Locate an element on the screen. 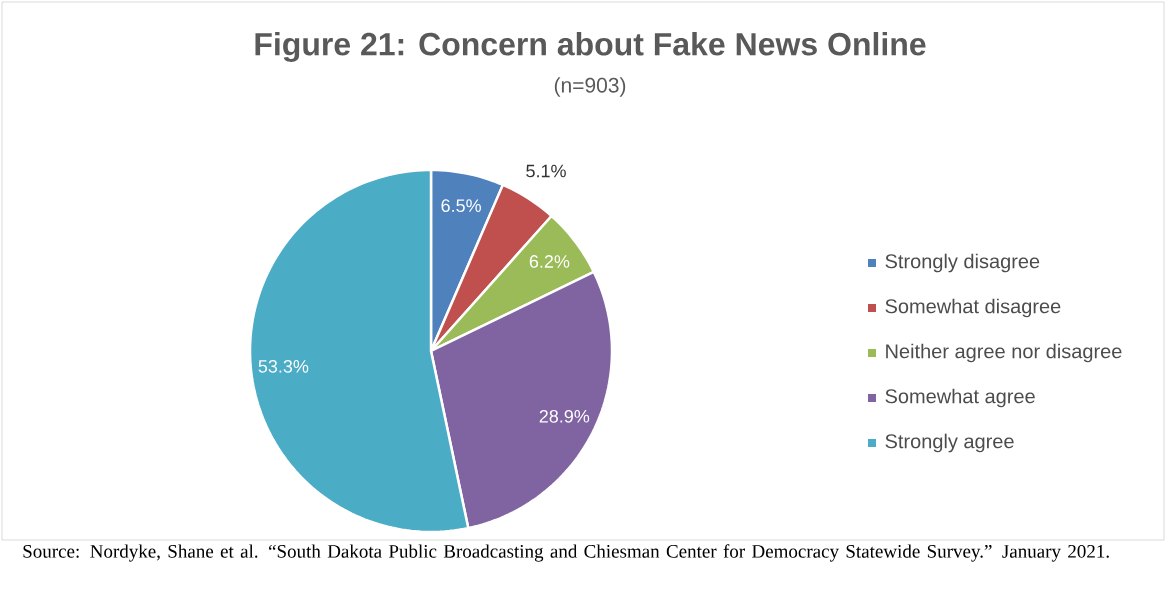 This screenshot has height=594, width=1167. legend-label: Neither agree nor disagree is located at coordinates (1004, 353).